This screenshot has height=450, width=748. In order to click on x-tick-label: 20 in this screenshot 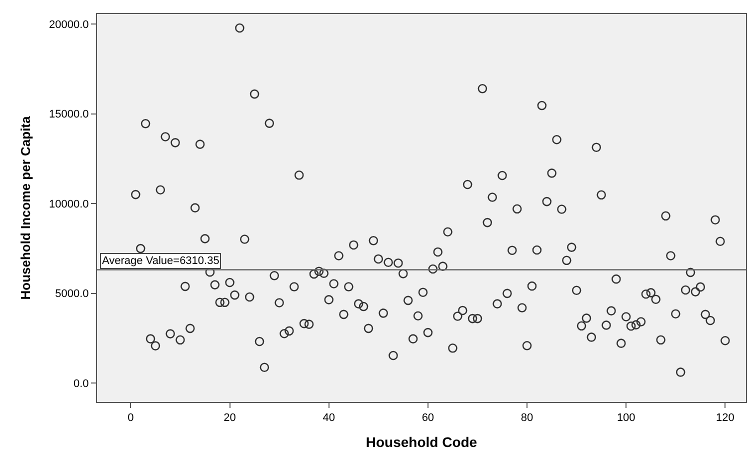, I will do `click(230, 418)`.